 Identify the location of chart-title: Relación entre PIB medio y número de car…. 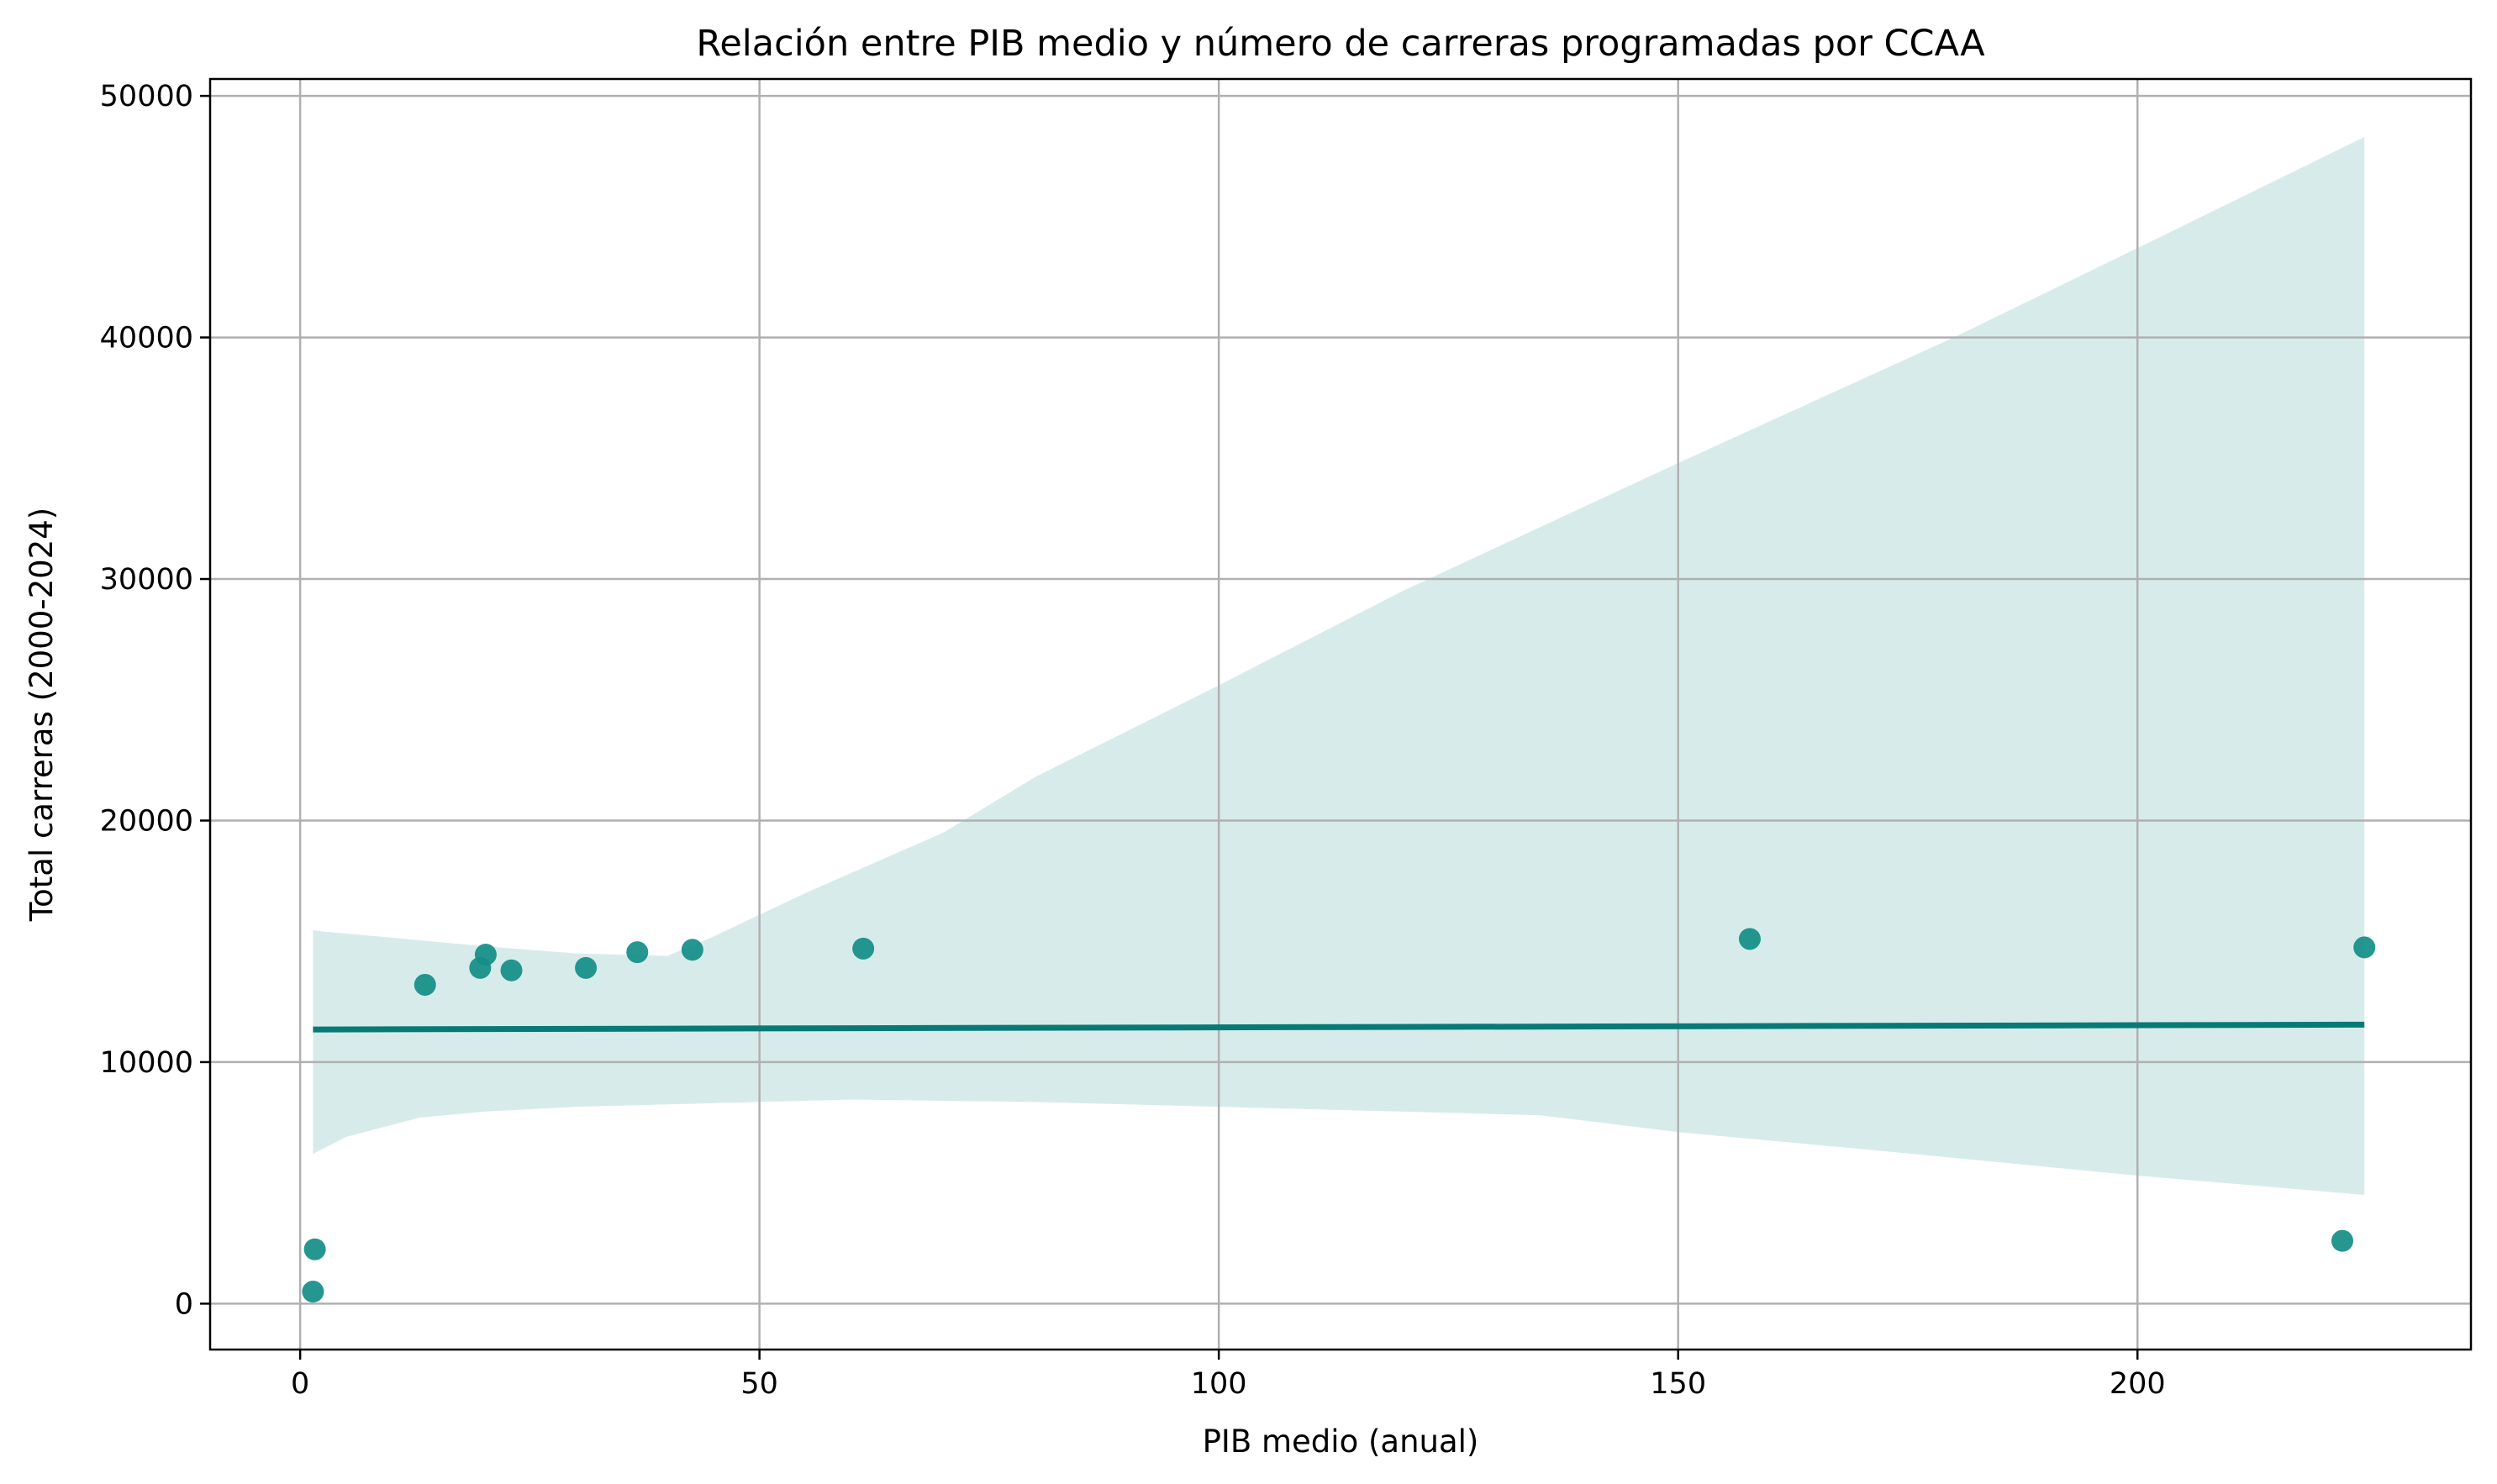
(1340, 44).